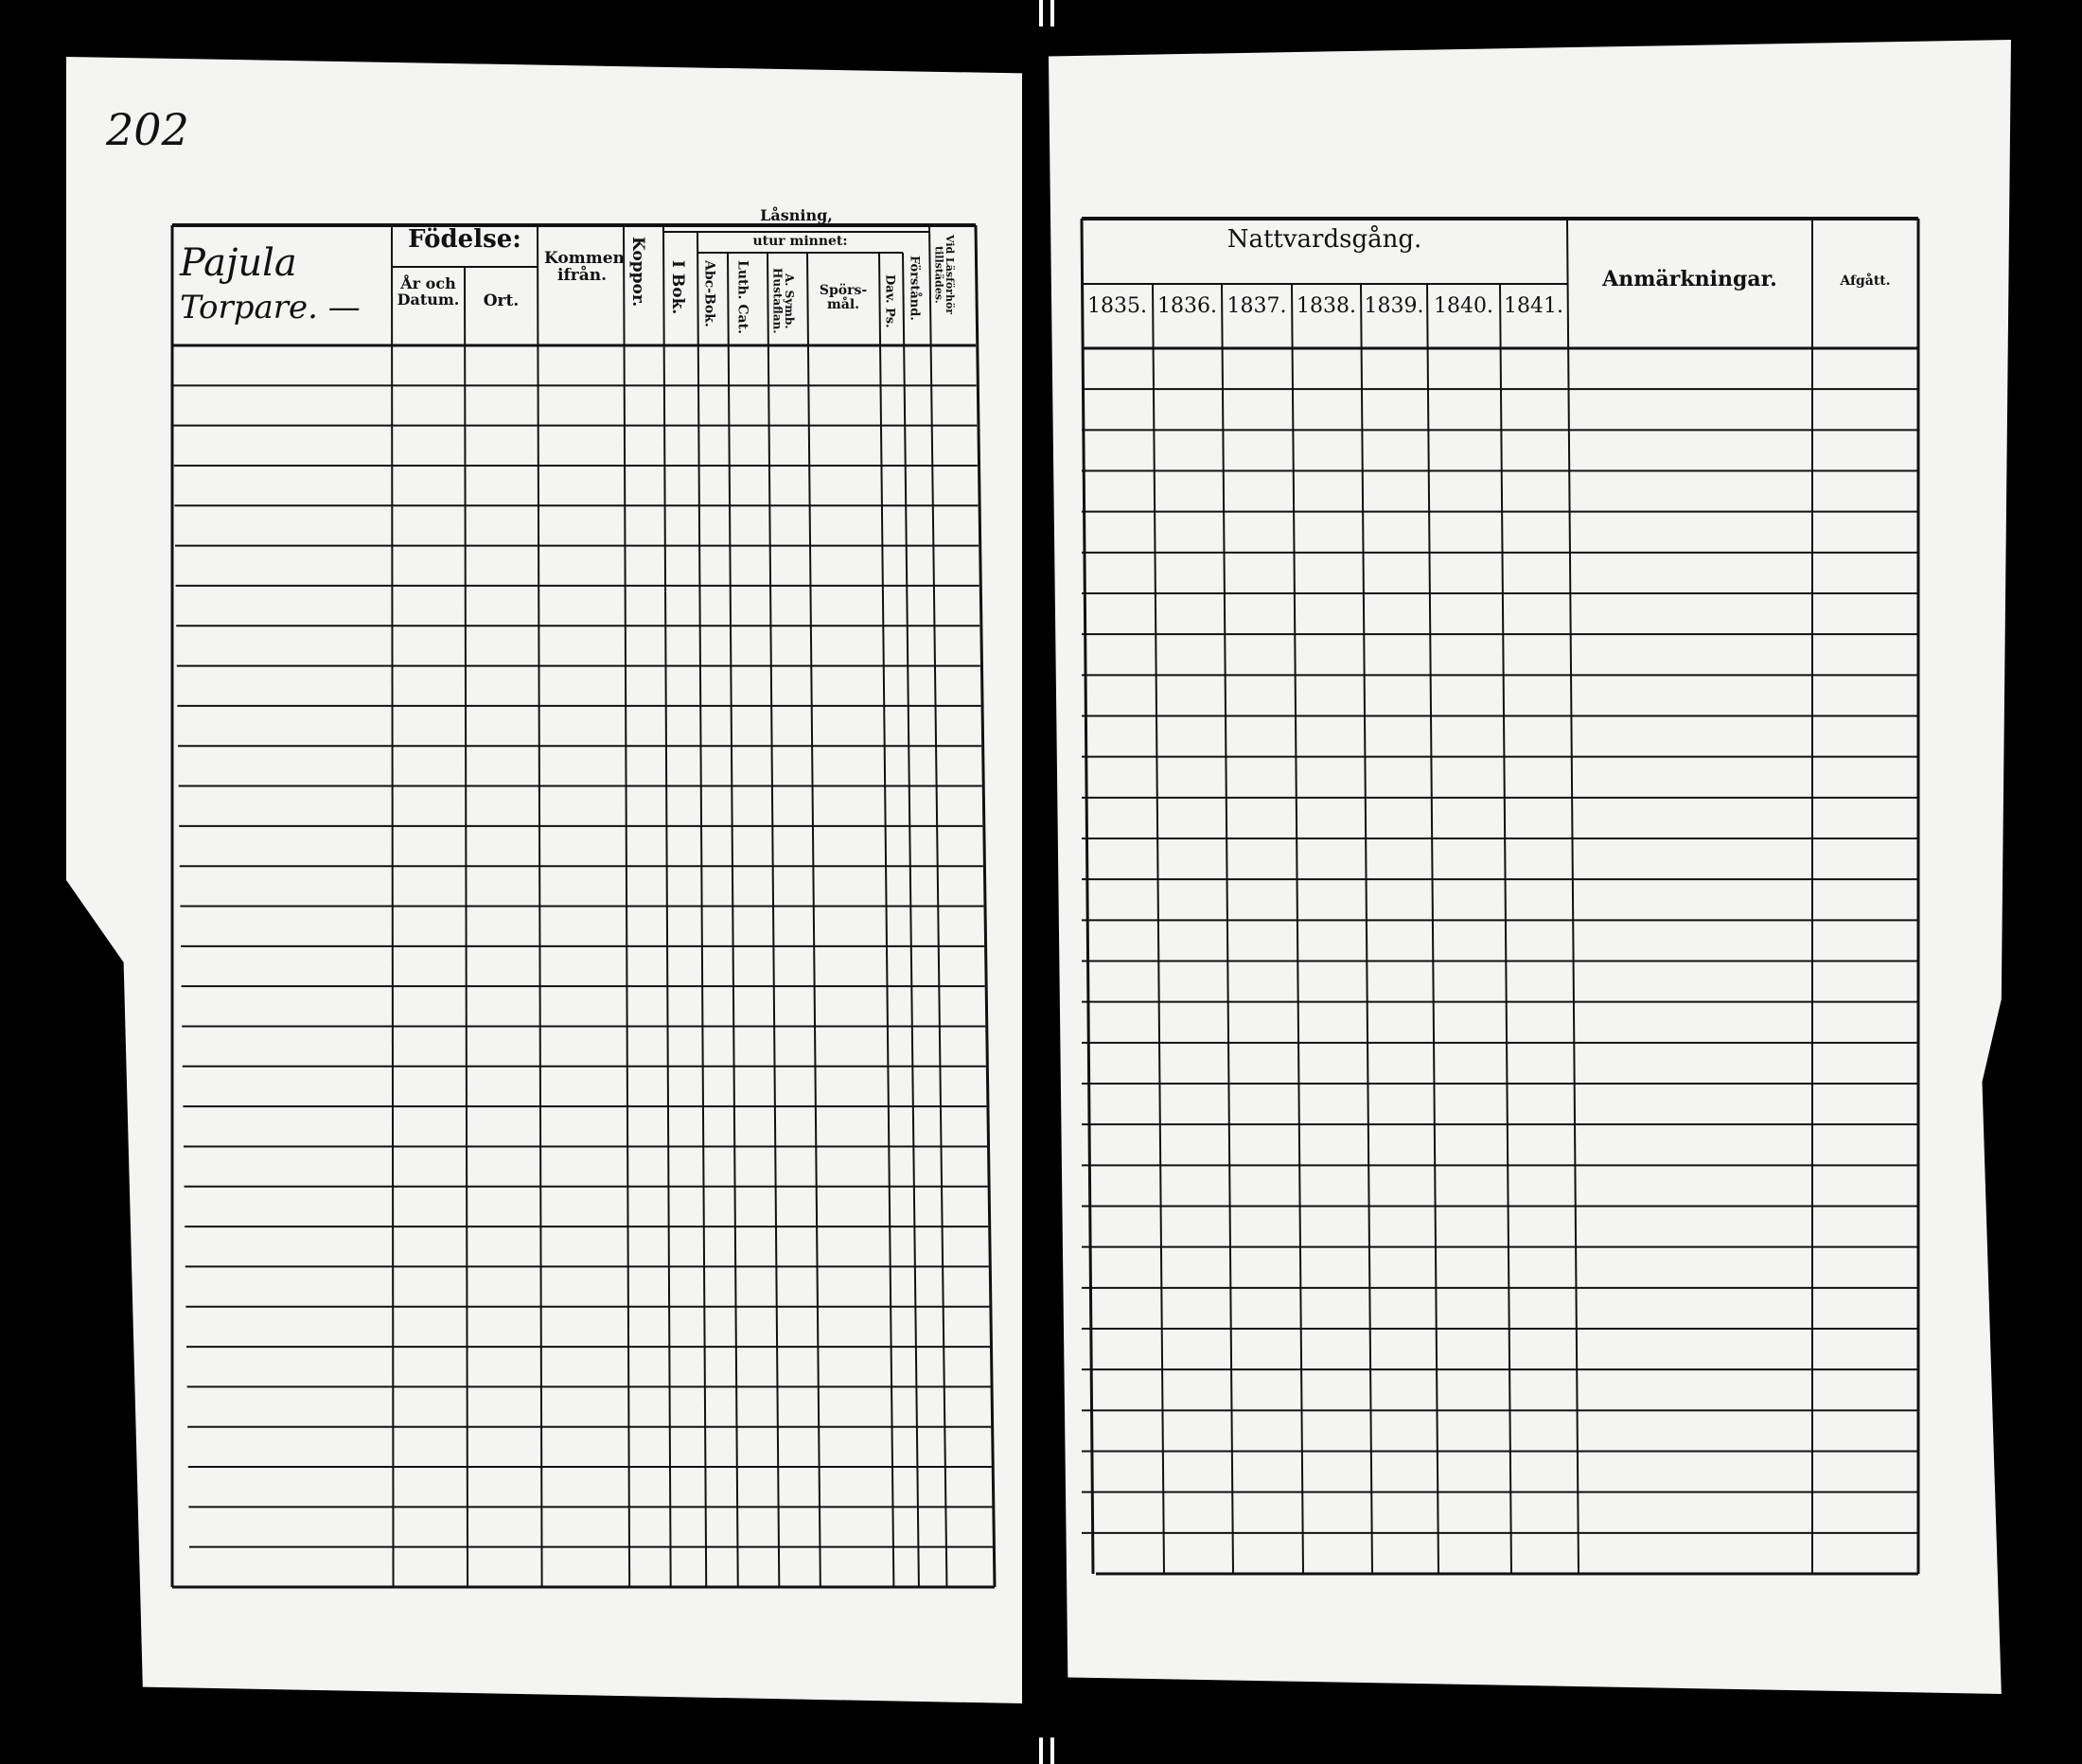  Describe the element at coordinates (1463, 306) in the screenshot. I see `header-year: 1840.` at that location.